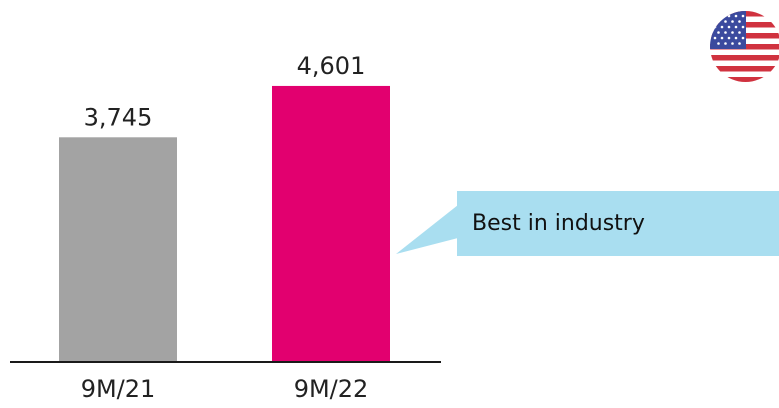 Image resolution: width=779 pixels, height=408 pixels. Describe the element at coordinates (331, 66) in the screenshot. I see `value-label-1: 4,601` at that location.